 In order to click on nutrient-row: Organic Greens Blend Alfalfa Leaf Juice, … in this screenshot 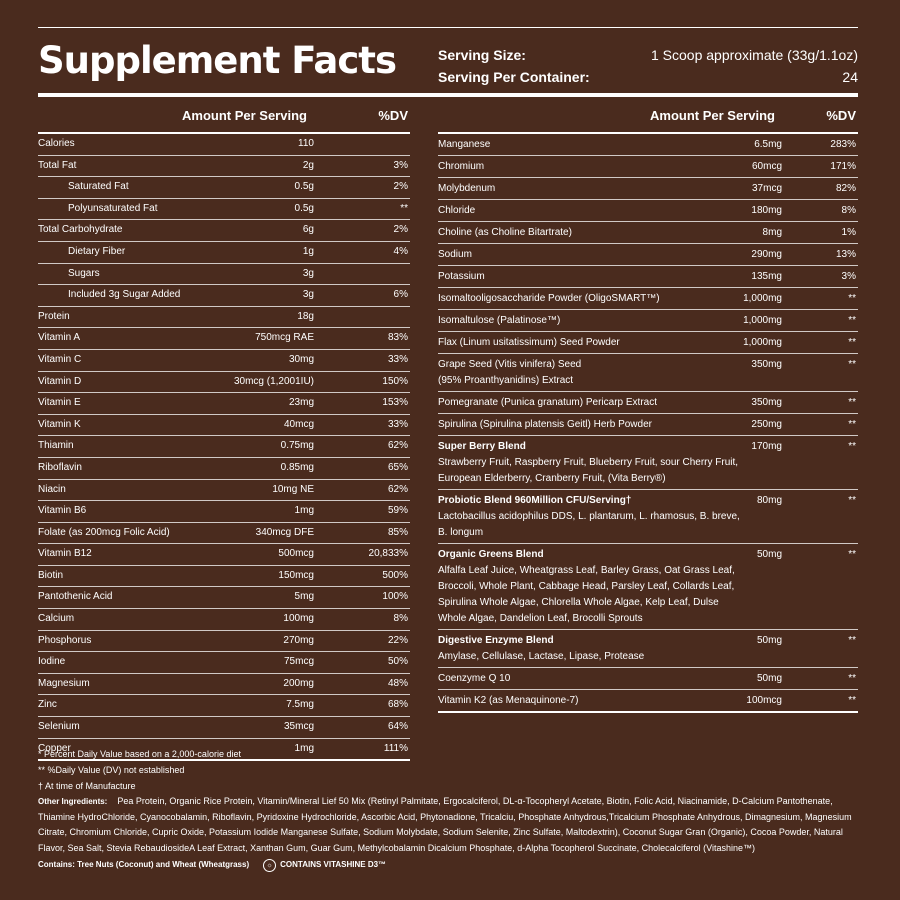, I will do `click(648, 587)`.